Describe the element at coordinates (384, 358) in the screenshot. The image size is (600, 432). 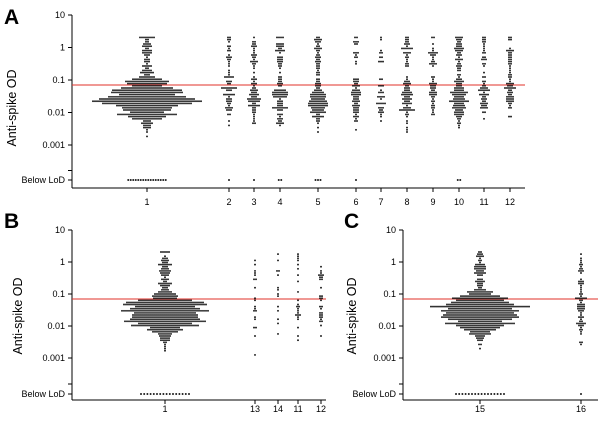
I see `y-tick-label: 0.001` at that location.